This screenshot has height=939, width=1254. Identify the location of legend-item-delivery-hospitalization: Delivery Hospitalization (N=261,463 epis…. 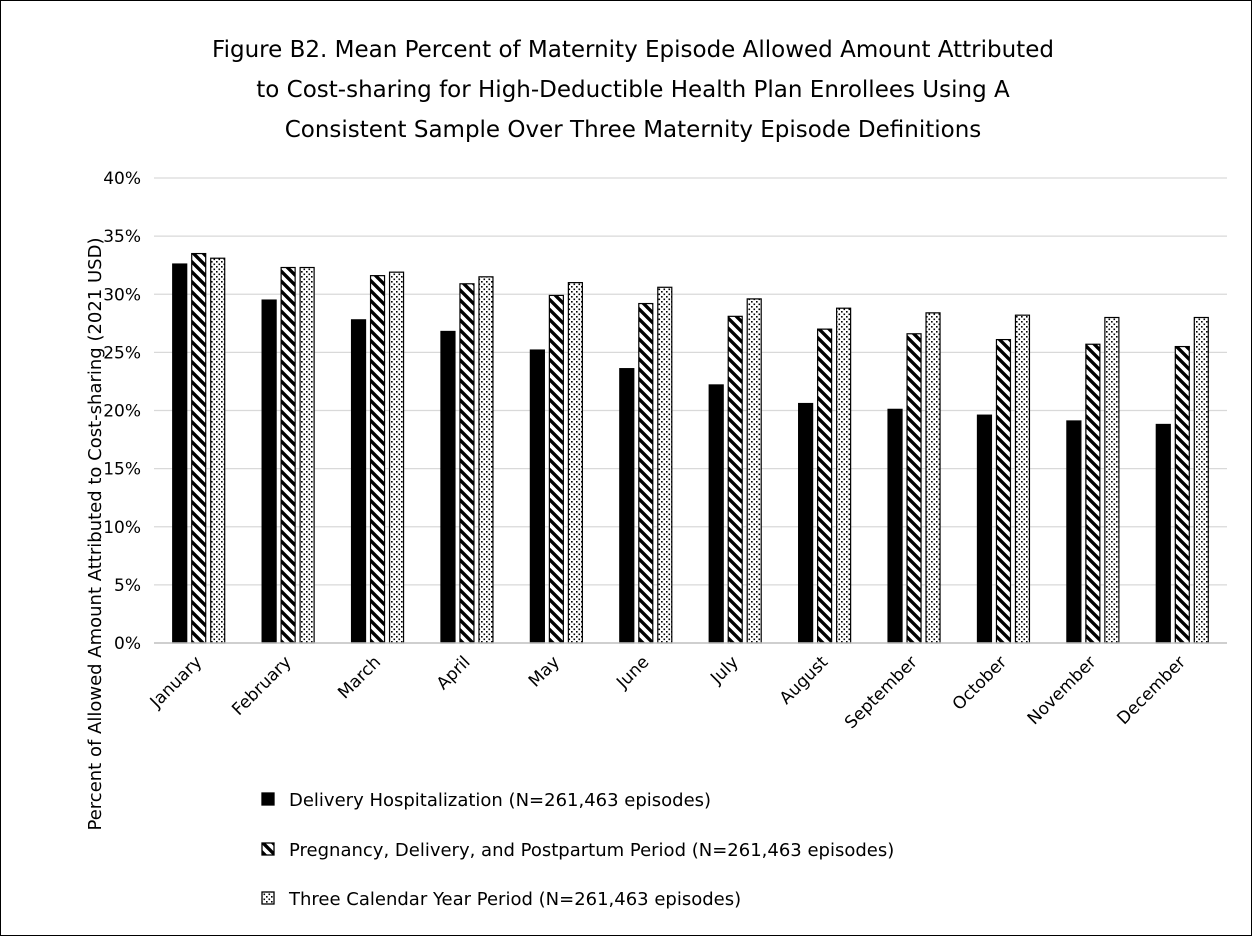
(486, 800).